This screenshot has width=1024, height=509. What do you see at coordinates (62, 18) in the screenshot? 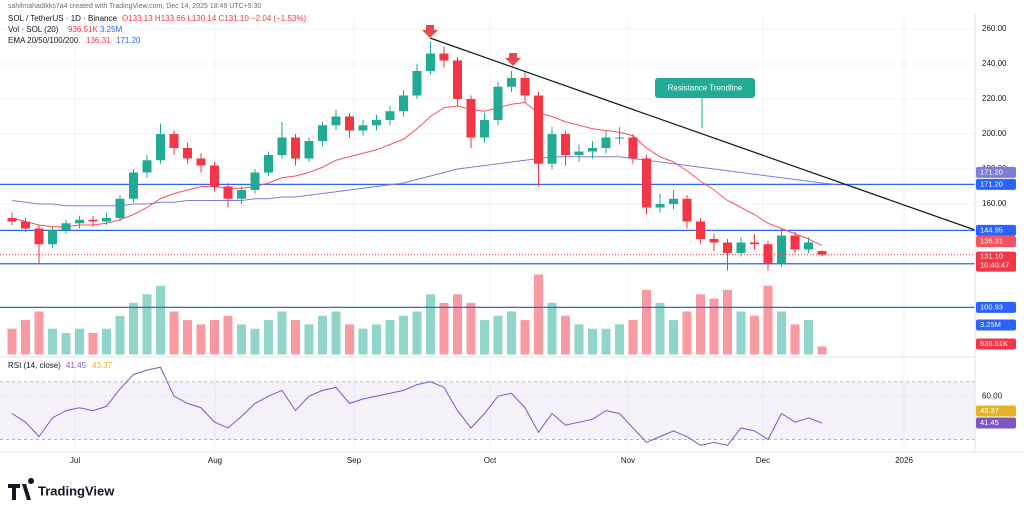
I see `symbol: SOL / TetherUS · 1D · Binance` at bounding box center [62, 18].